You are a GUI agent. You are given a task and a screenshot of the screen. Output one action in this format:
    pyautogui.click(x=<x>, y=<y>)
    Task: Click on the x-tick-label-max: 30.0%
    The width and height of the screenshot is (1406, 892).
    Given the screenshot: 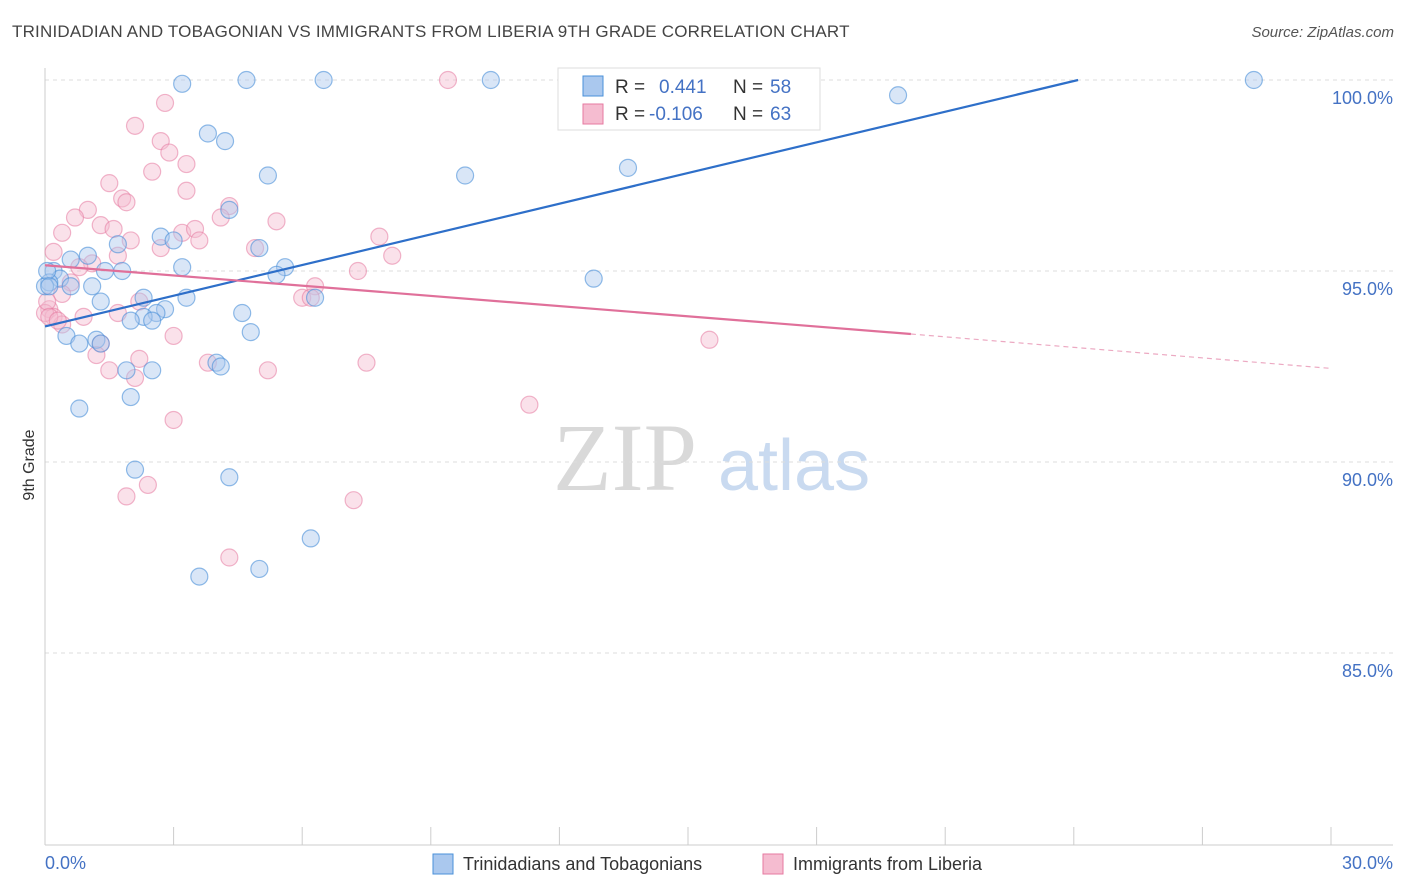 What is the action you would take?
    pyautogui.click(x=1367, y=863)
    